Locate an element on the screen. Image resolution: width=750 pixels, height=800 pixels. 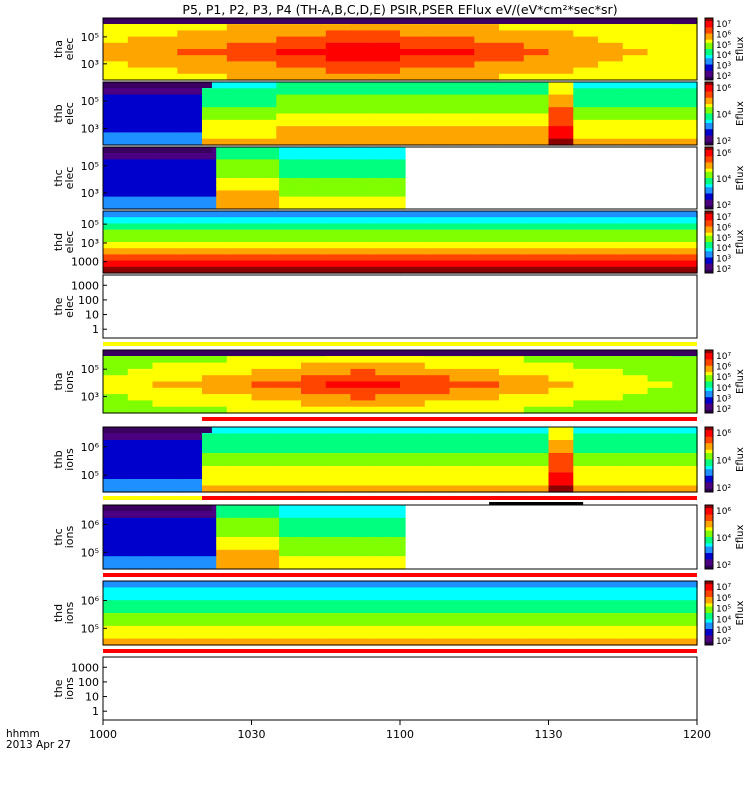
y-tick-label: 10³ is located at coordinates (90, 129).